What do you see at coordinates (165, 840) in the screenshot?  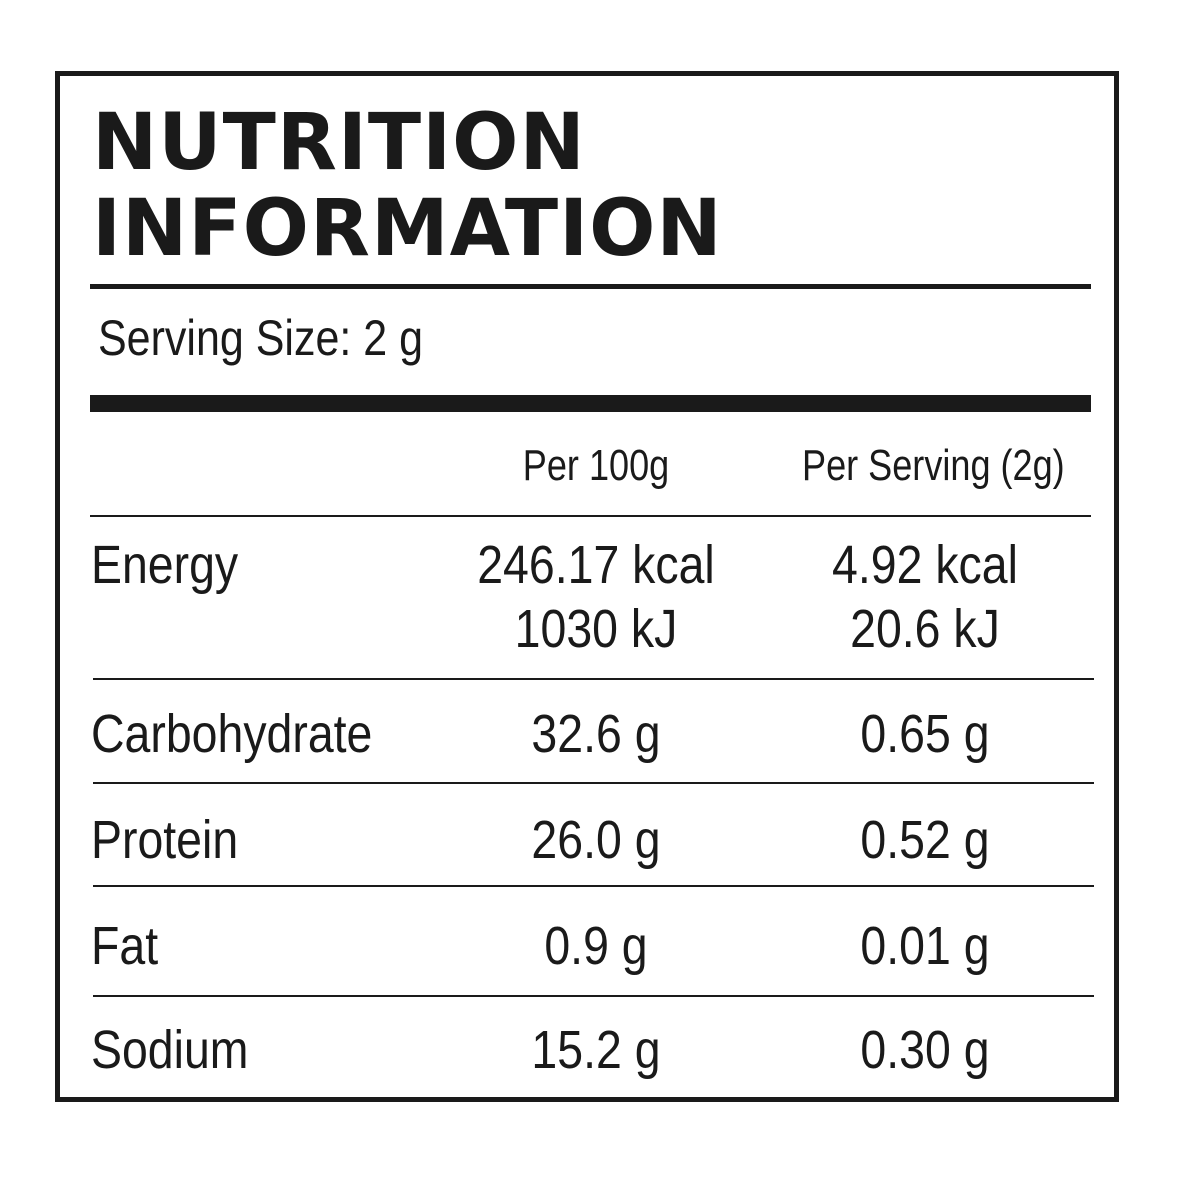 I see `row-label-protein: Protein` at bounding box center [165, 840].